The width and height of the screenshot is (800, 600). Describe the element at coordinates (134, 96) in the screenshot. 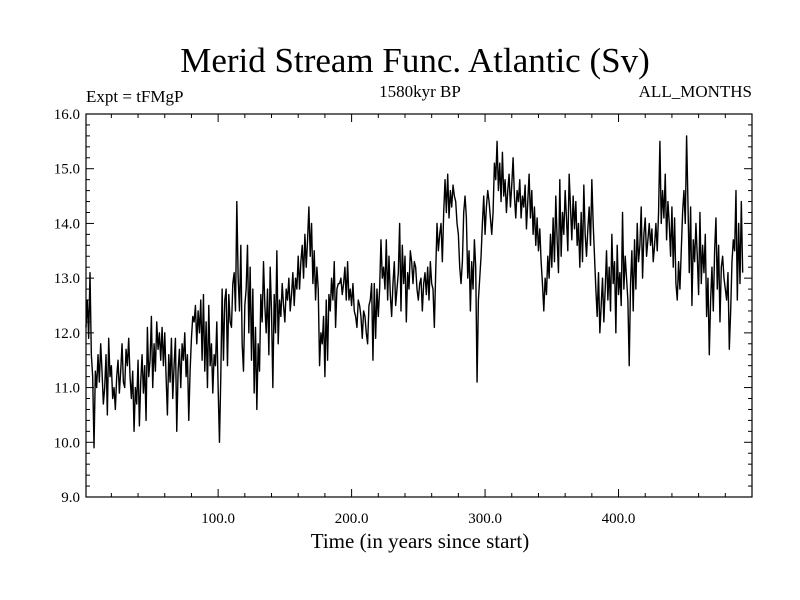

I see `experiment-label: Expt = tFMgP` at that location.